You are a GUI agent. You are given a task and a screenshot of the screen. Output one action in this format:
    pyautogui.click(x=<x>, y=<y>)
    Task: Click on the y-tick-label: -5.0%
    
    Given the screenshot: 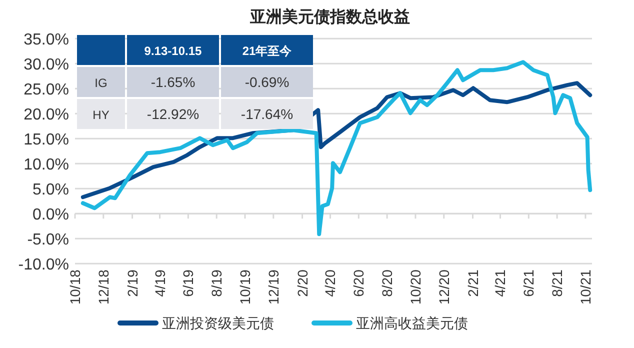 What is the action you would take?
    pyautogui.click(x=48, y=240)
    